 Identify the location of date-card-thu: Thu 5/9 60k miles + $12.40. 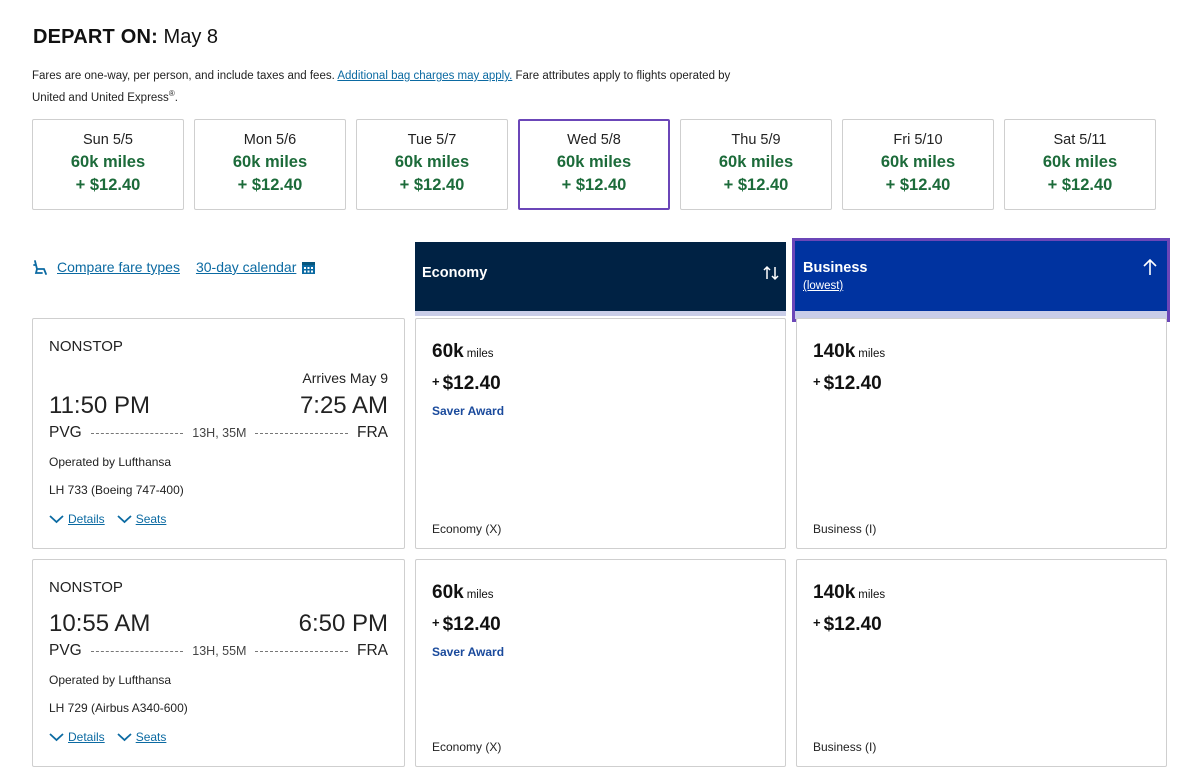
(756, 164).